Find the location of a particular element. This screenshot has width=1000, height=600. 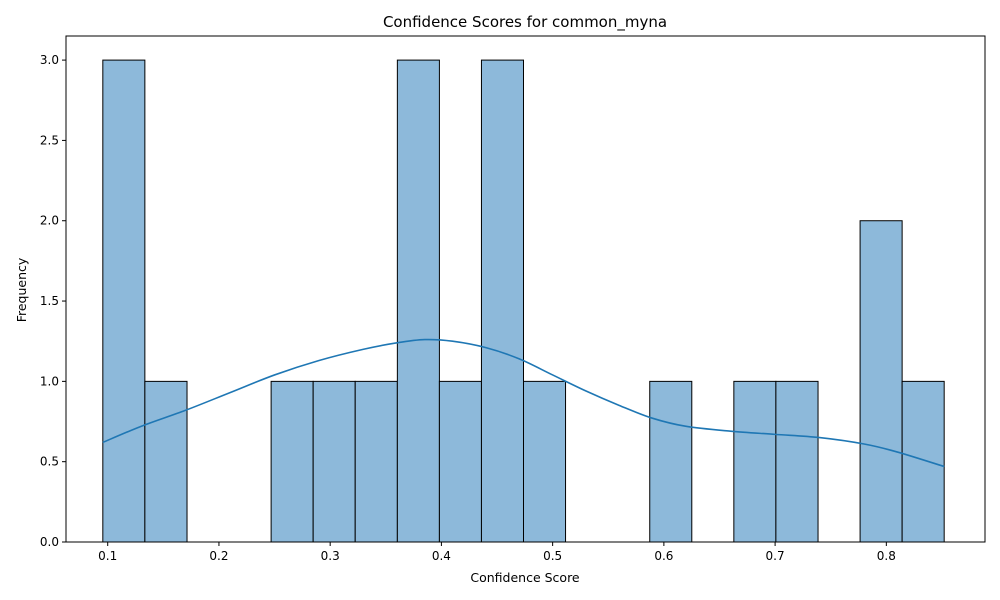

x-tick-label: 0.4 is located at coordinates (441, 556).